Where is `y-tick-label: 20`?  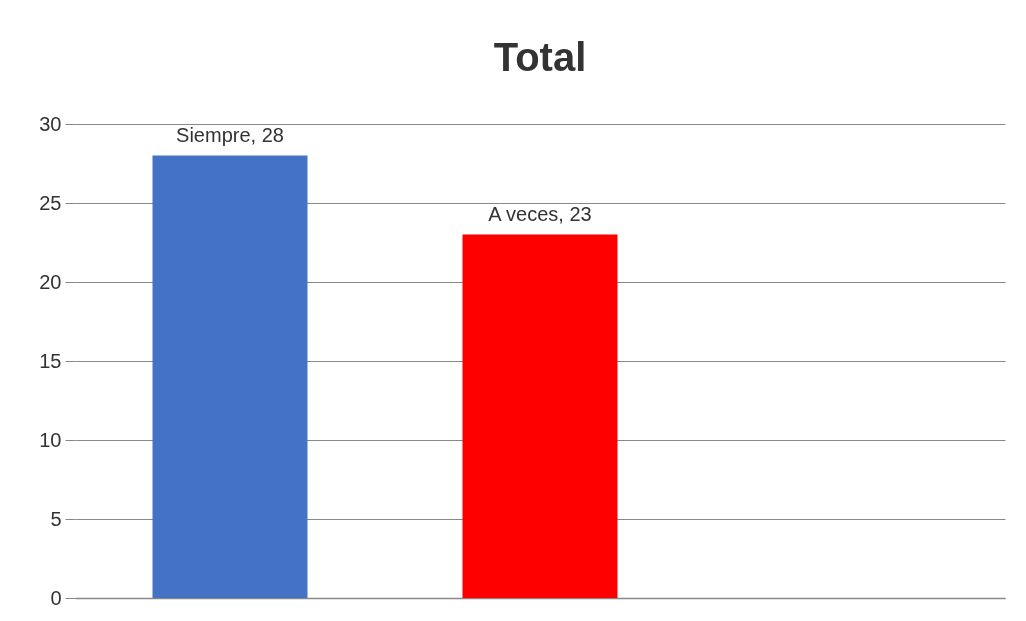 y-tick-label: 20 is located at coordinates (50, 281).